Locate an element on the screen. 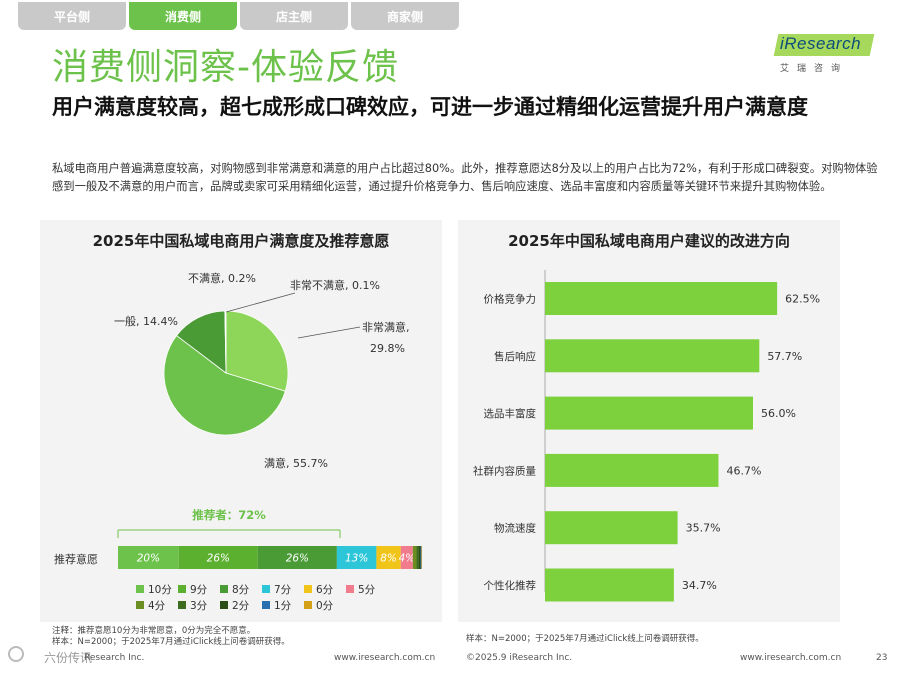  notes-right: 样本：N=2000；于2025年7月通过iClick线上问卷调研获得。 is located at coordinates (585, 639).